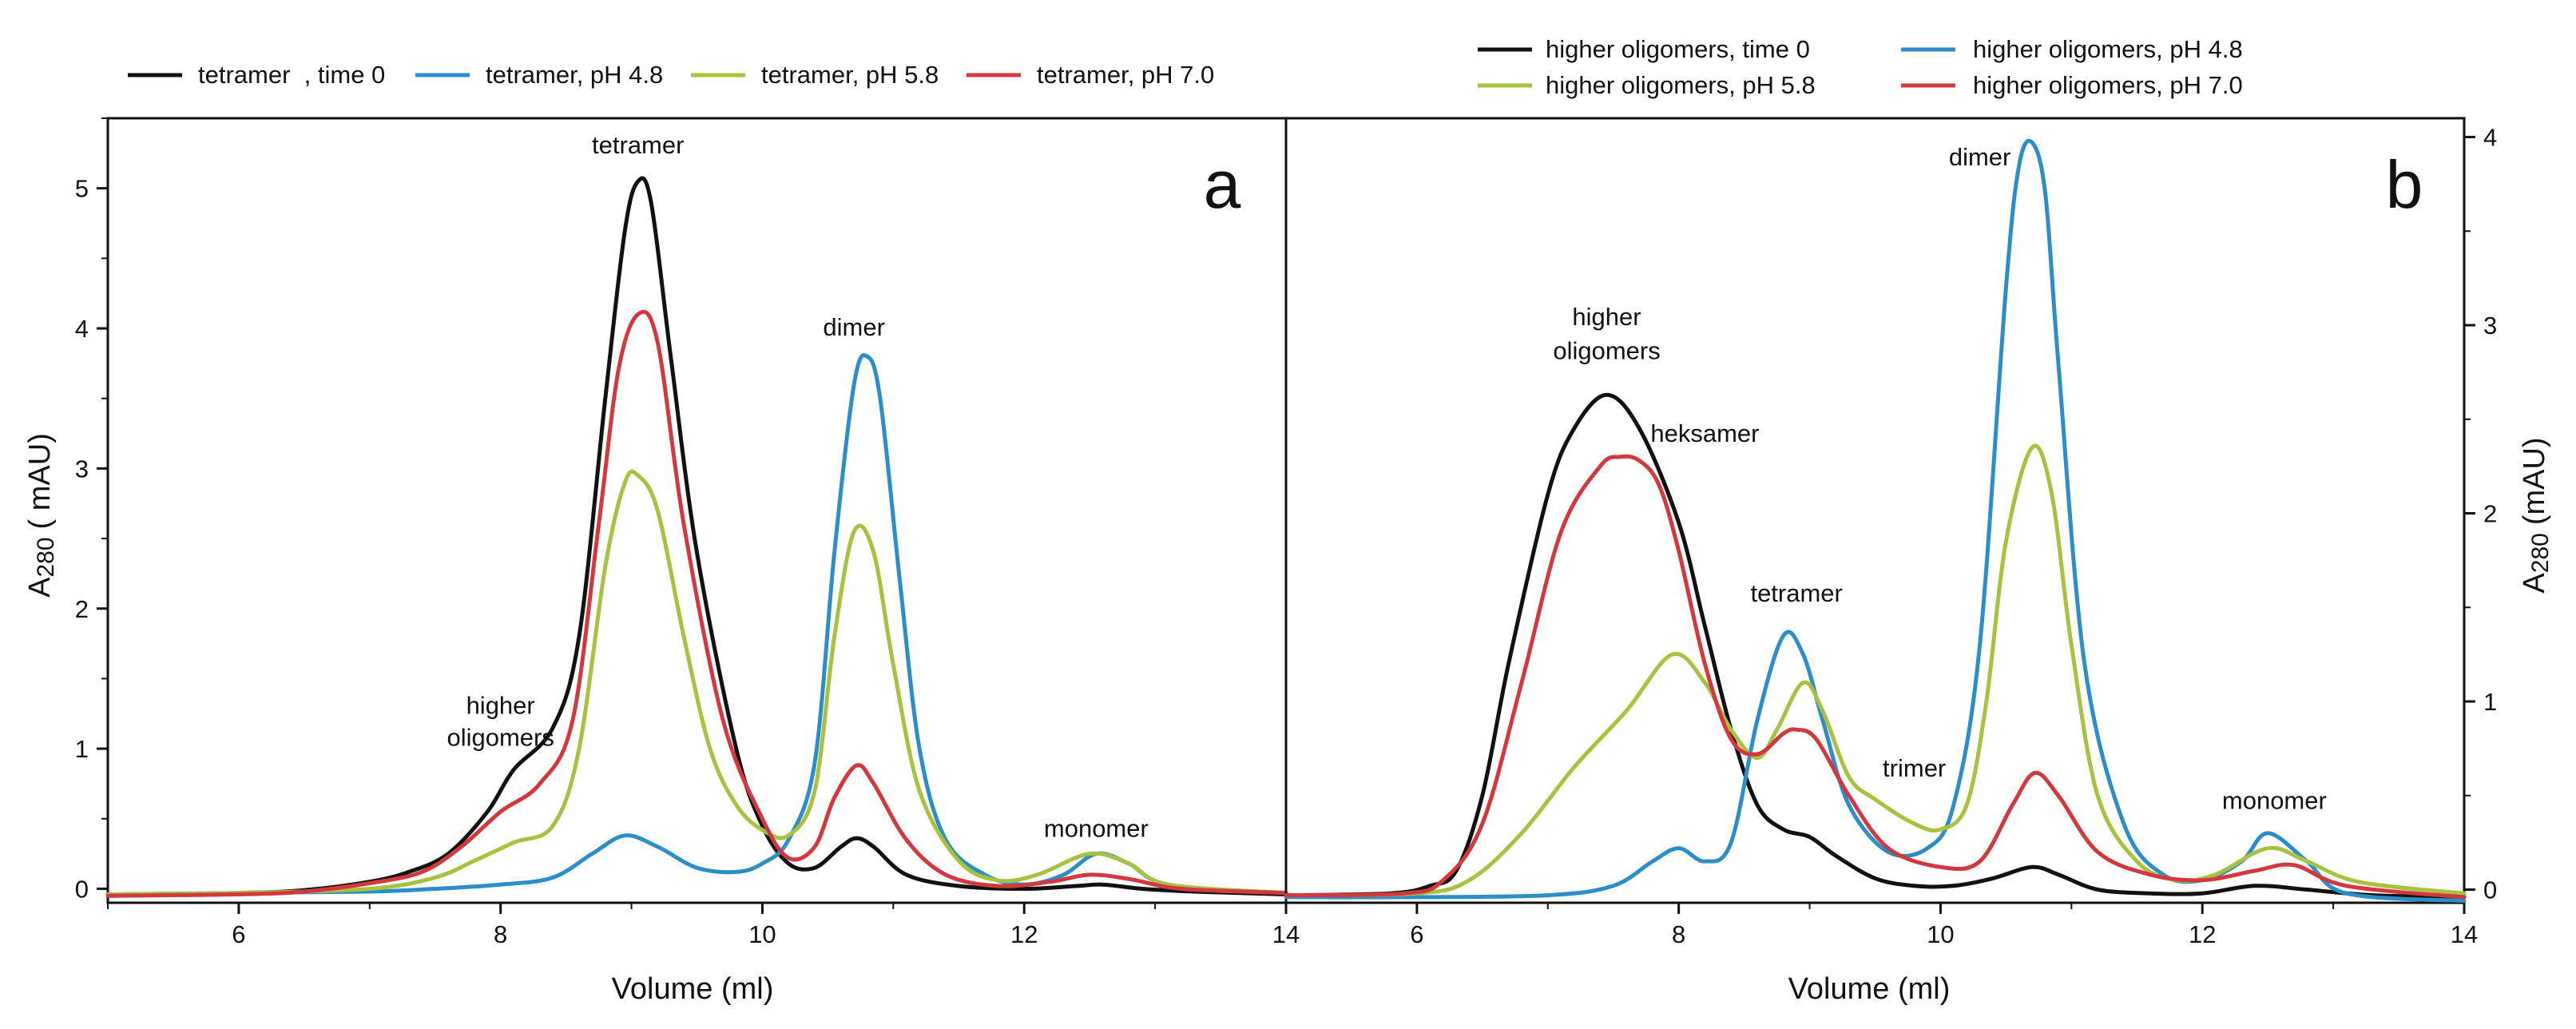 The height and width of the screenshot is (1029, 2576). I want to click on y-axis-title-b-sub: 280, so click(2540, 553).